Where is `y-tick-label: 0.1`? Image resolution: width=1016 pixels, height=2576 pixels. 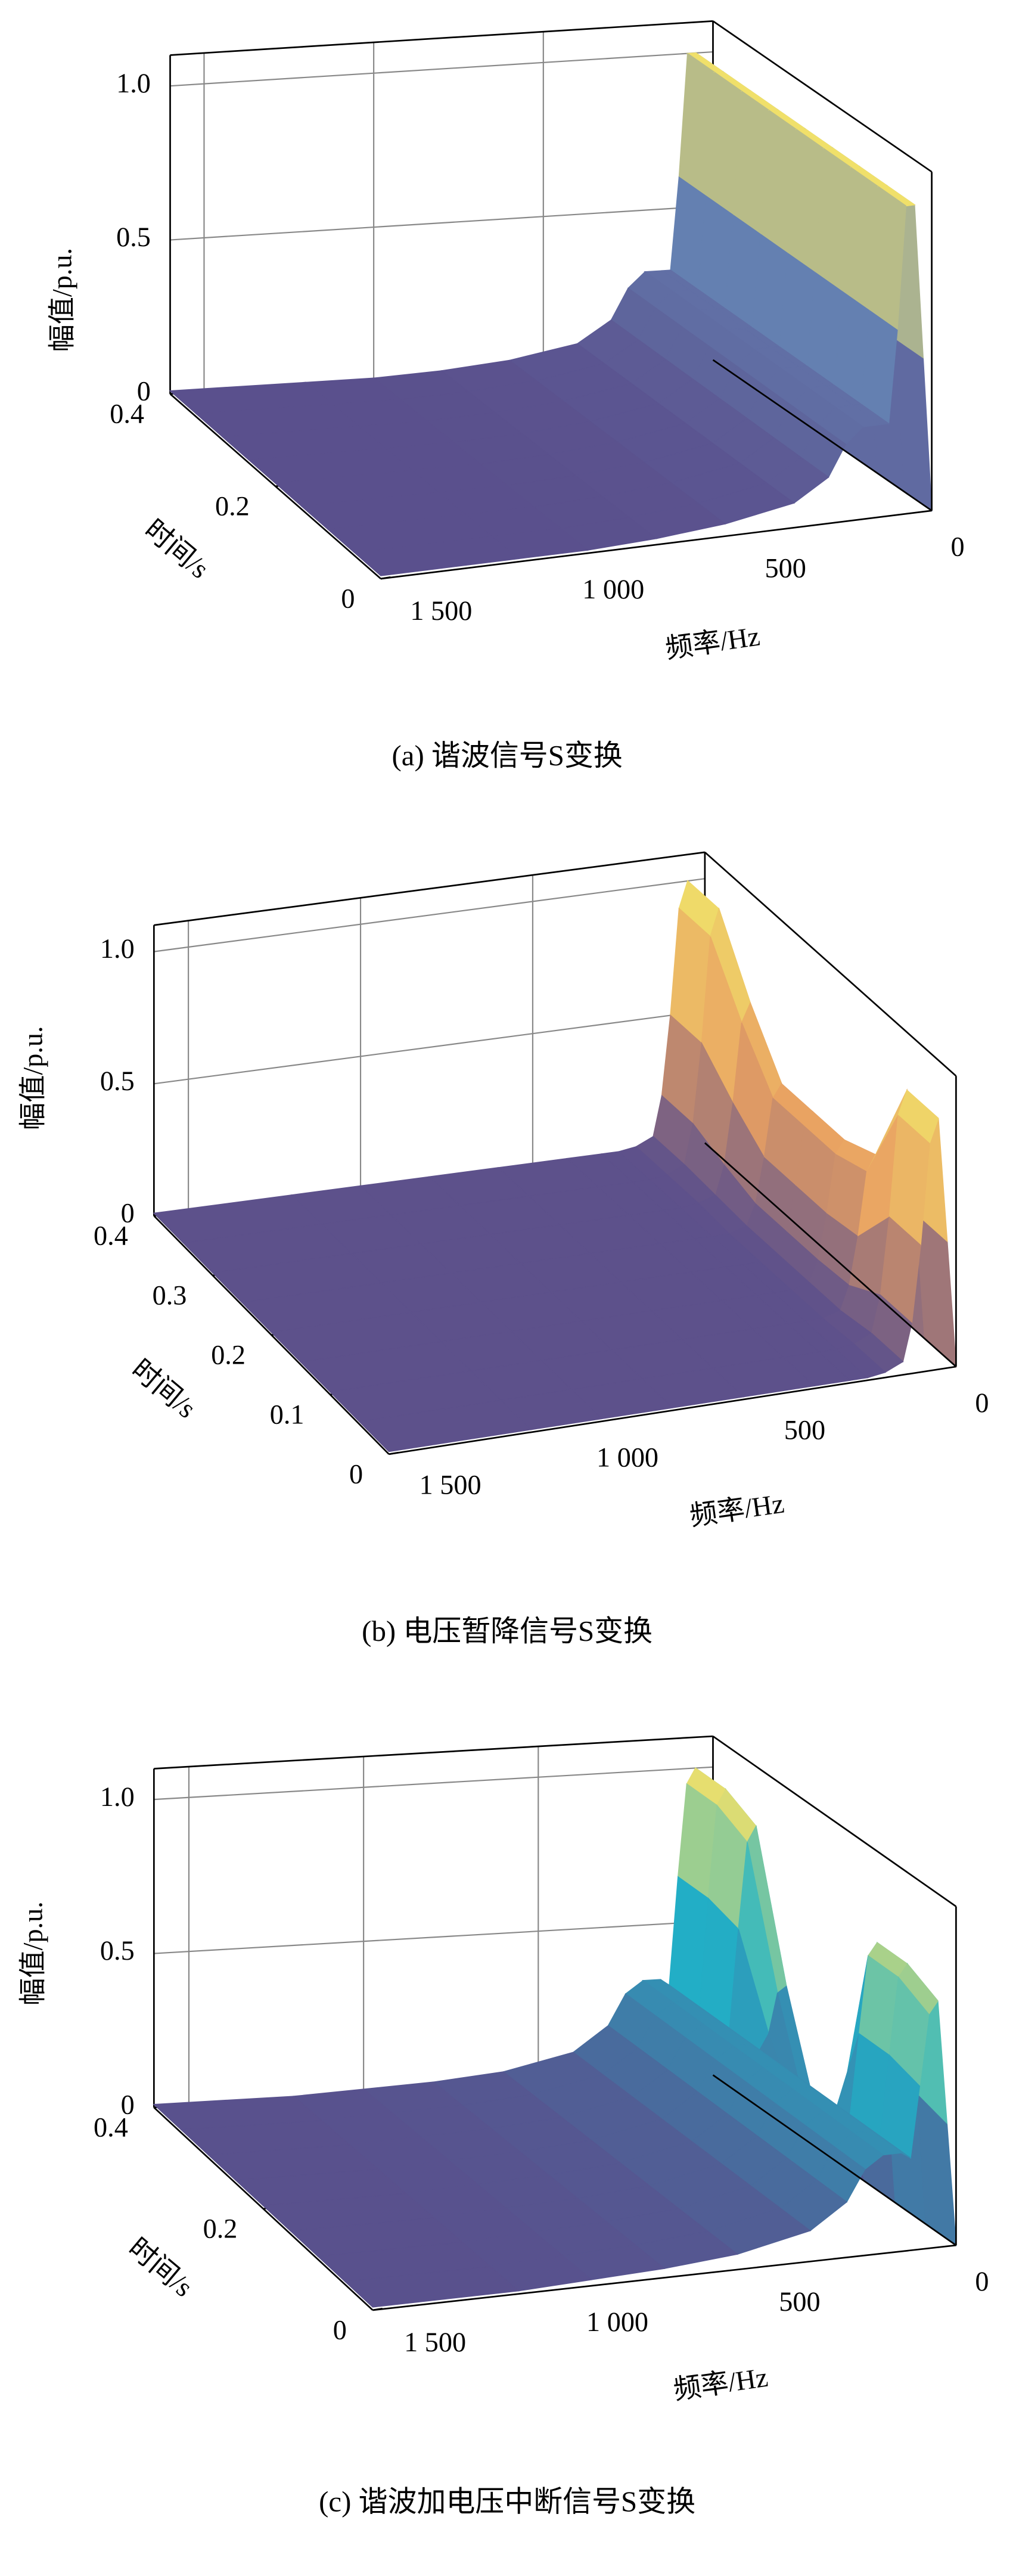
y-tick-label: 0.1 is located at coordinates (287, 1415).